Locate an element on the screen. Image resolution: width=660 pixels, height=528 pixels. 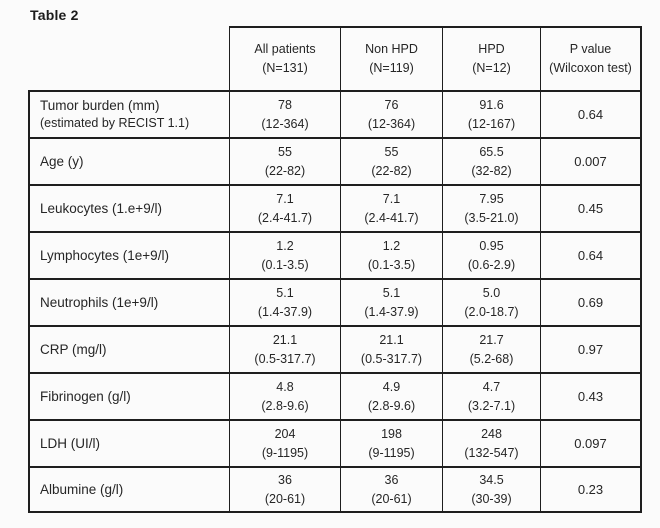
range-value: (30-39) is located at coordinates (491, 498).